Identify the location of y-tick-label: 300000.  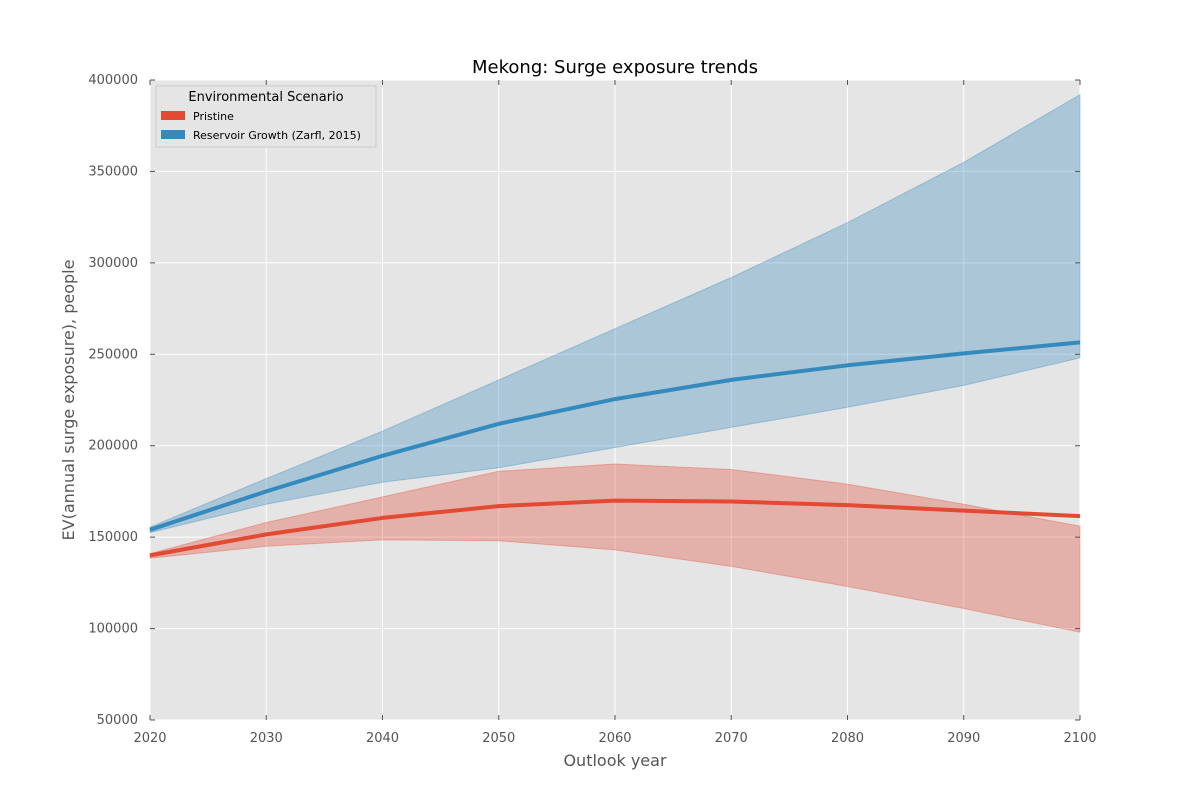
(113, 263).